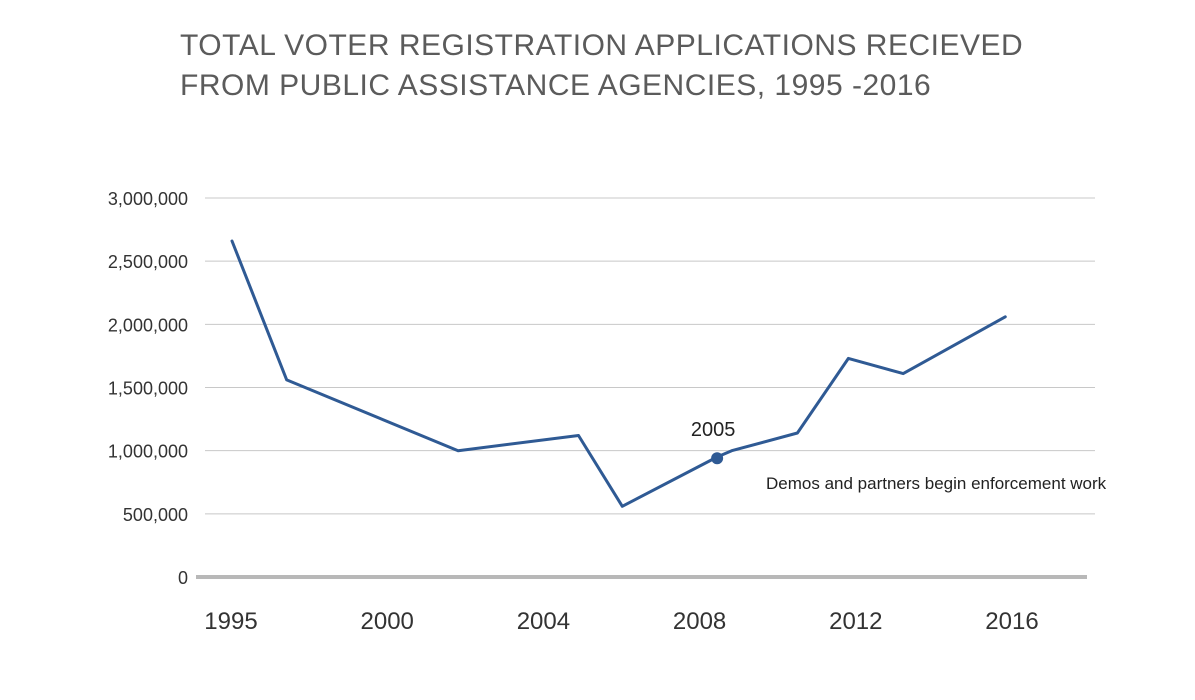 The width and height of the screenshot is (1195, 700). I want to click on annotation-year-label: 2005, so click(713, 430).